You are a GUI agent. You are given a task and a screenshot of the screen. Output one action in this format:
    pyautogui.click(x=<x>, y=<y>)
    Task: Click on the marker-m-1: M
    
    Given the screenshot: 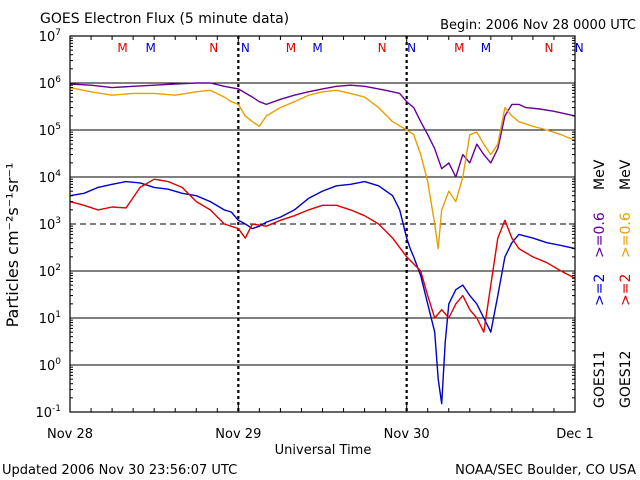 What is the action you would take?
    pyautogui.click(x=150, y=48)
    